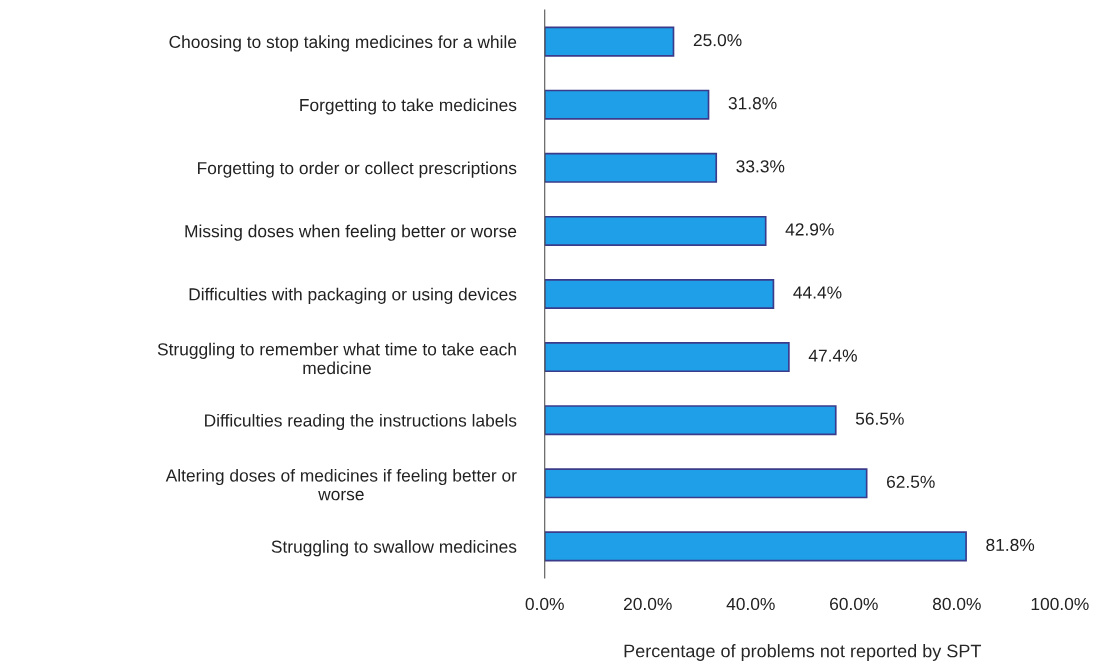 The width and height of the screenshot is (1096, 672). What do you see at coordinates (879, 418) in the screenshot?
I see `data-label: 56.5%` at bounding box center [879, 418].